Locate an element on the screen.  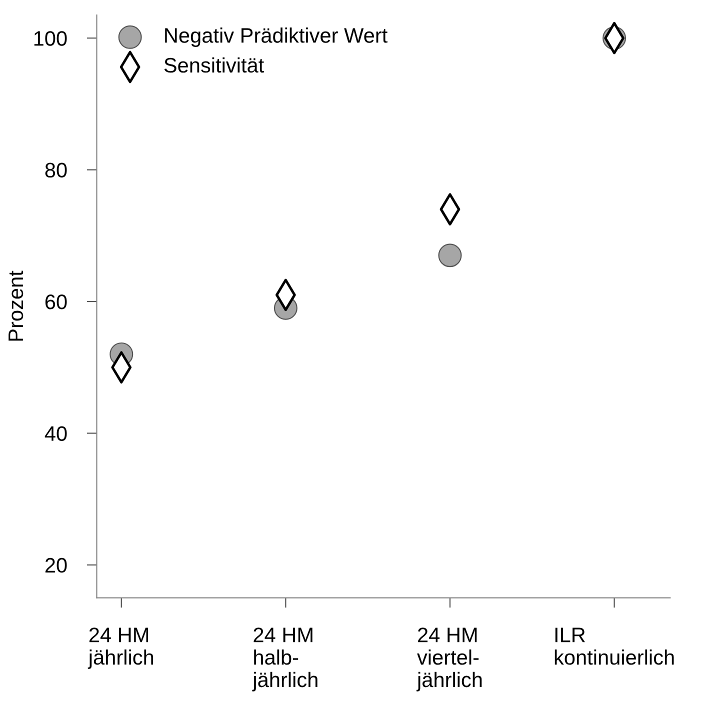
x-tick-label: ILR kontinuierlich is located at coordinates (614, 646).